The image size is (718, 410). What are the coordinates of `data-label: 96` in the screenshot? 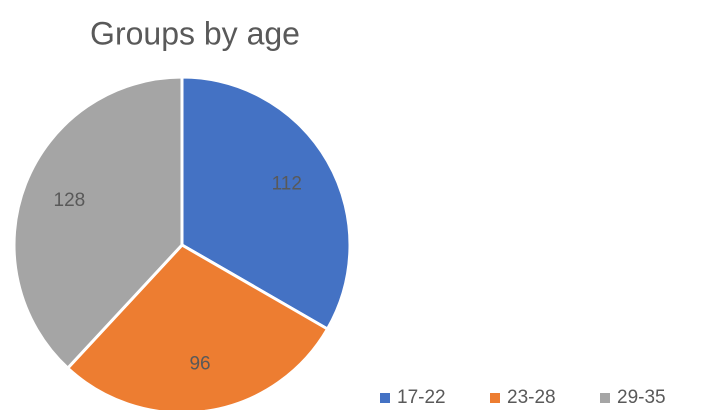 It's located at (199, 364).